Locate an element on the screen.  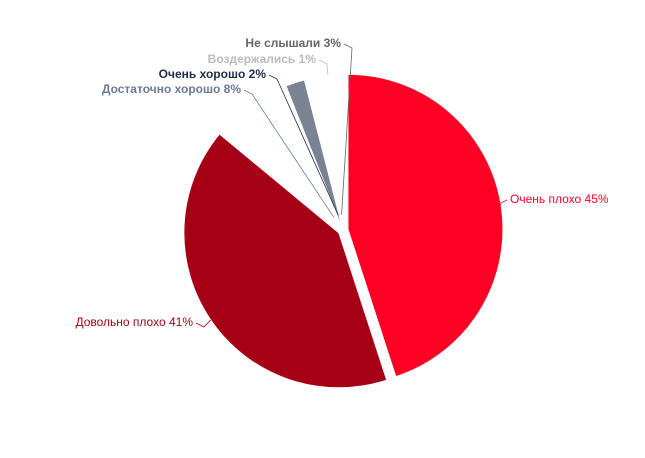
label-value: 8% is located at coordinates (233, 89).